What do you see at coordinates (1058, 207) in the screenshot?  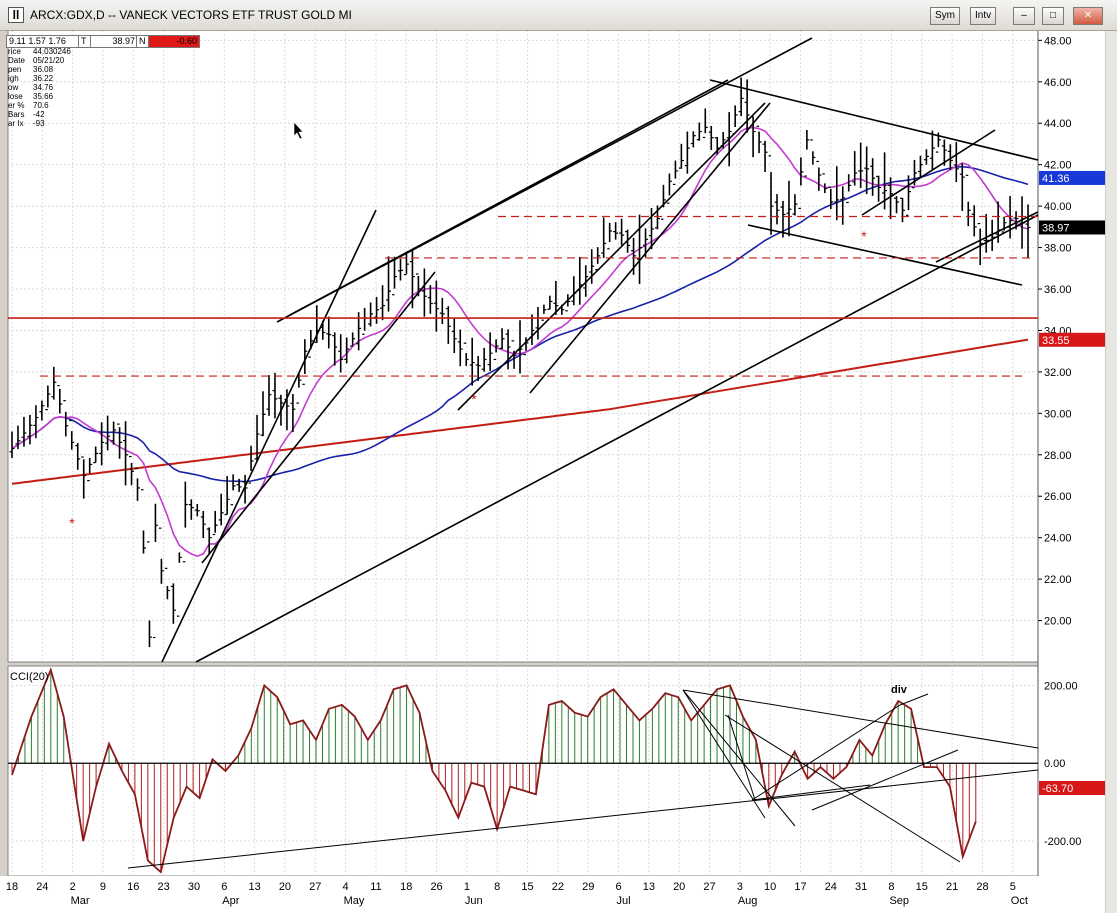 I see `y-tick-label: 40.00` at bounding box center [1058, 207].